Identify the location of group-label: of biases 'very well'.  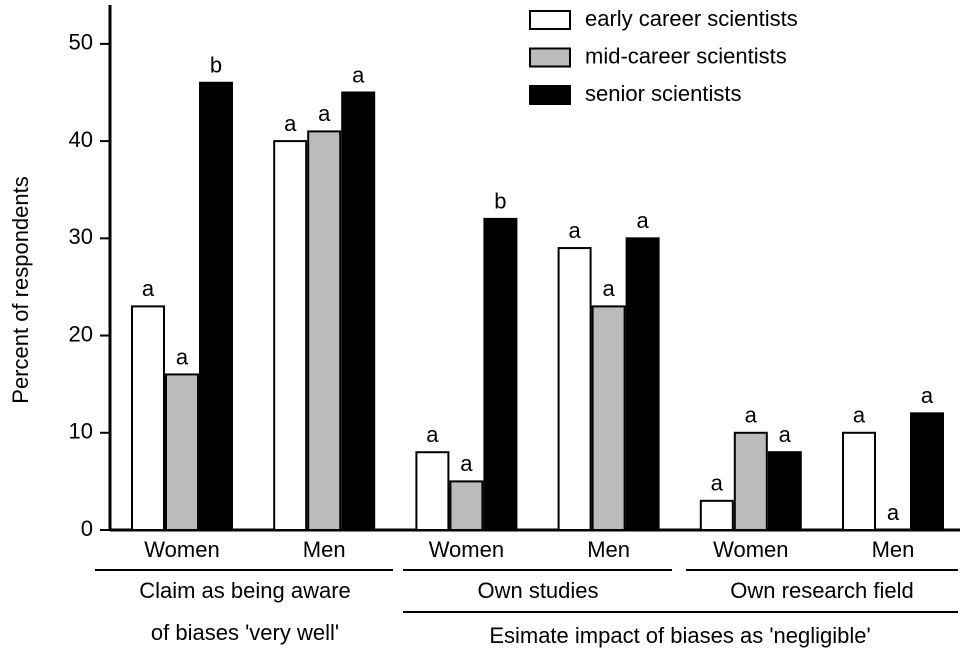
(245, 632).